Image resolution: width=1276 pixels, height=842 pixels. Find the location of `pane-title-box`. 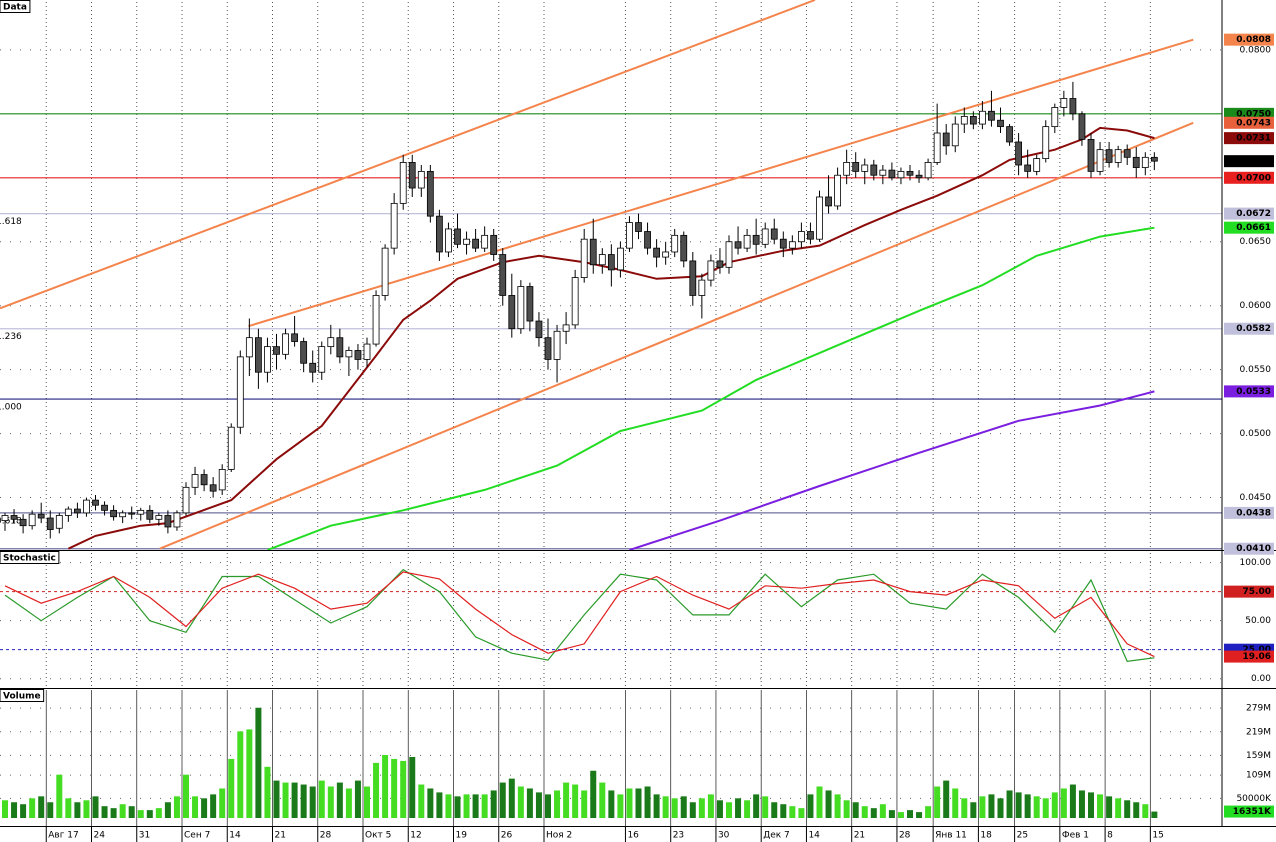

pane-title-box is located at coordinates (15, 6).